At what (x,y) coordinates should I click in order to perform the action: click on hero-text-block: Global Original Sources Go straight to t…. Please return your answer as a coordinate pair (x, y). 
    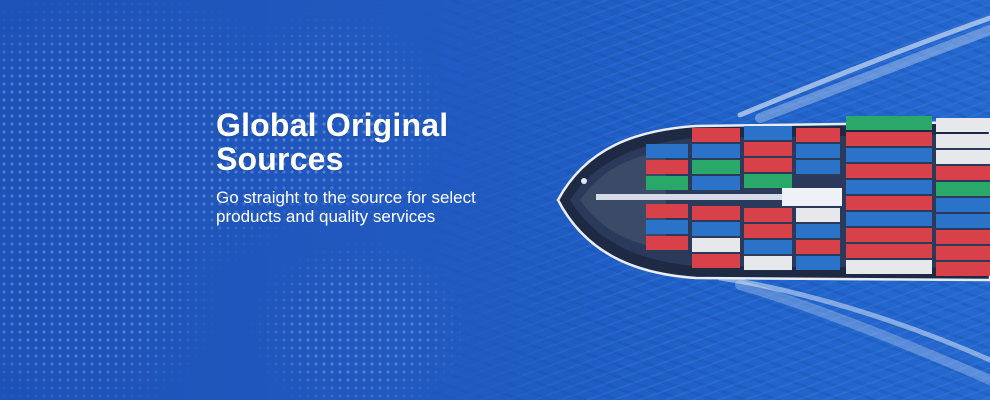
    Looking at the image, I should click on (366, 167).